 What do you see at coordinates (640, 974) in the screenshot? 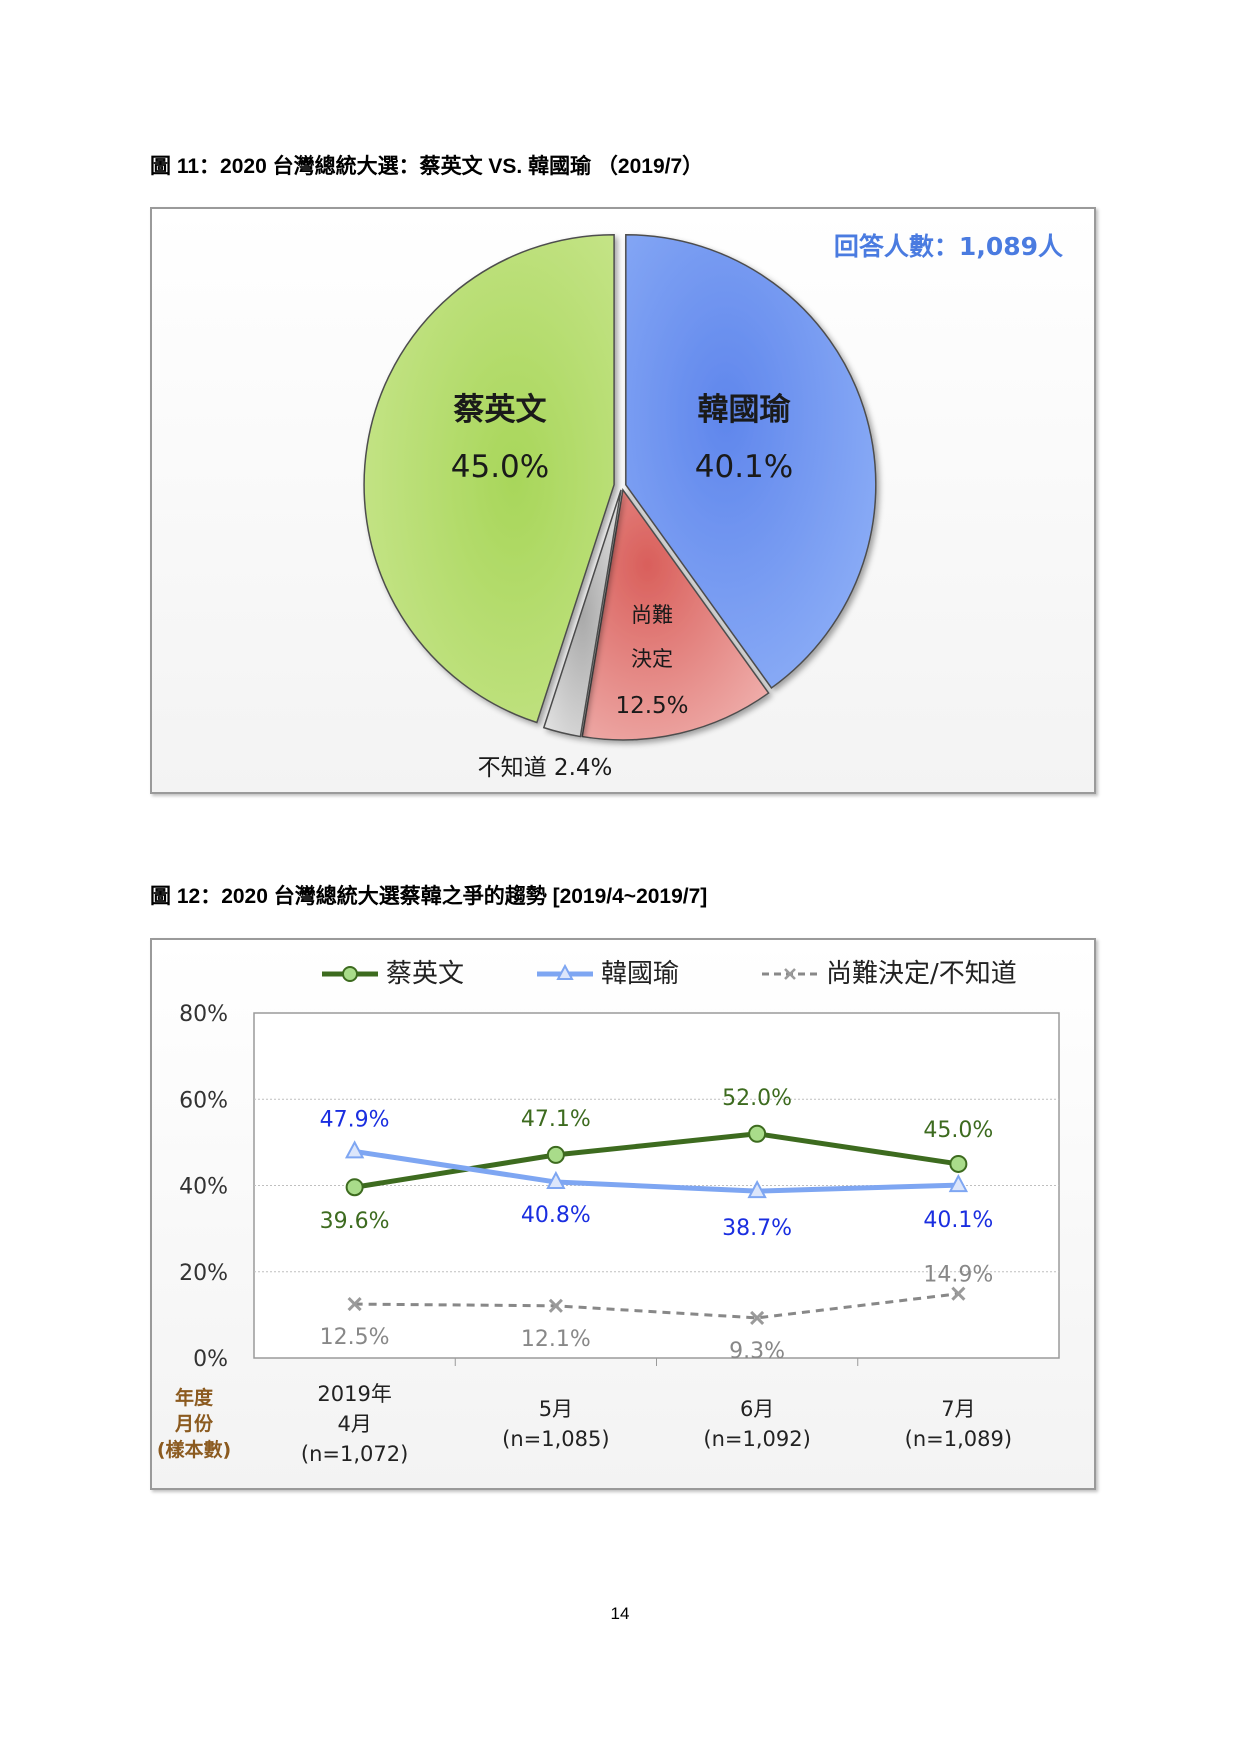
I see `legend-label: 韓國瑜` at bounding box center [640, 974].